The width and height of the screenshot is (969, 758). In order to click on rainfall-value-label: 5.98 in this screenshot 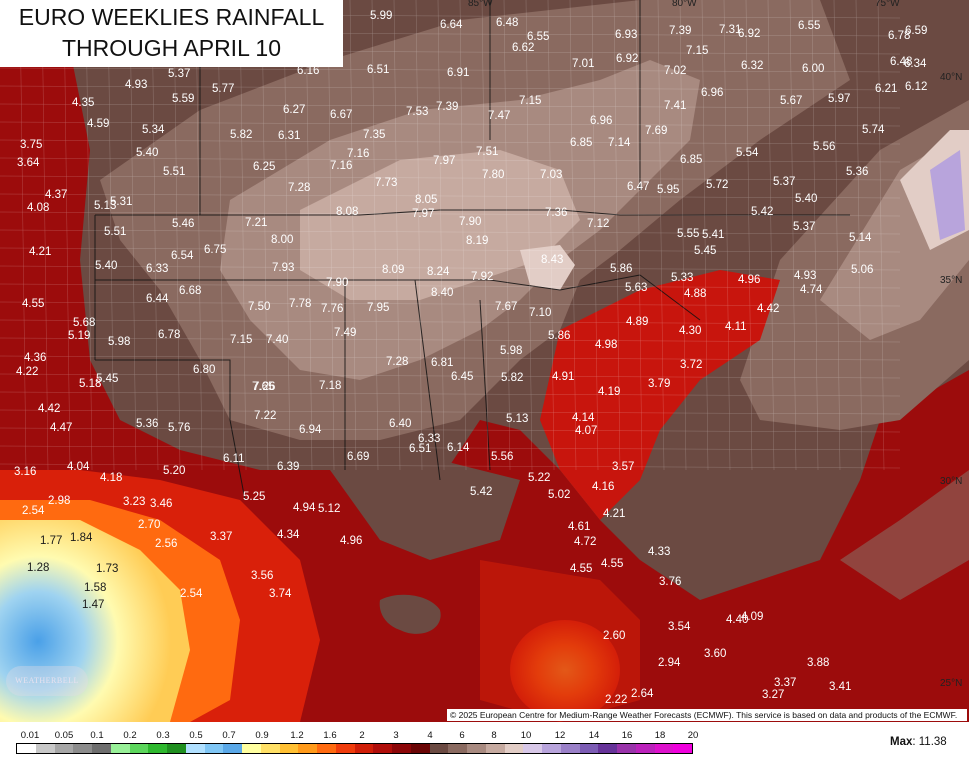, I will do `click(511, 351)`.